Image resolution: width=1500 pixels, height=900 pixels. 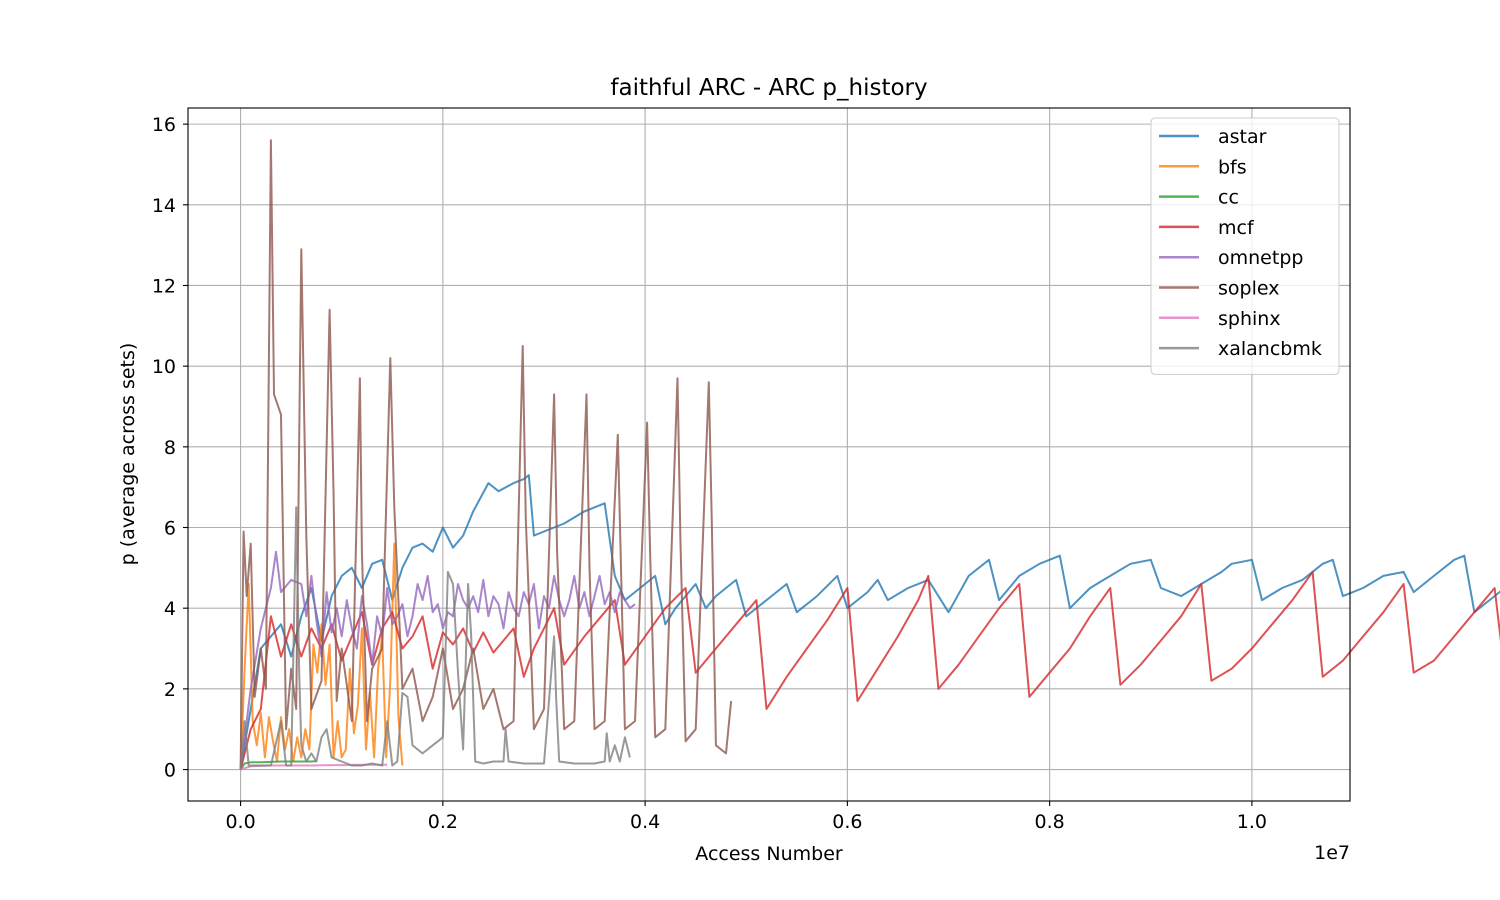 I want to click on series-line-bfs, so click(x=321, y=656).